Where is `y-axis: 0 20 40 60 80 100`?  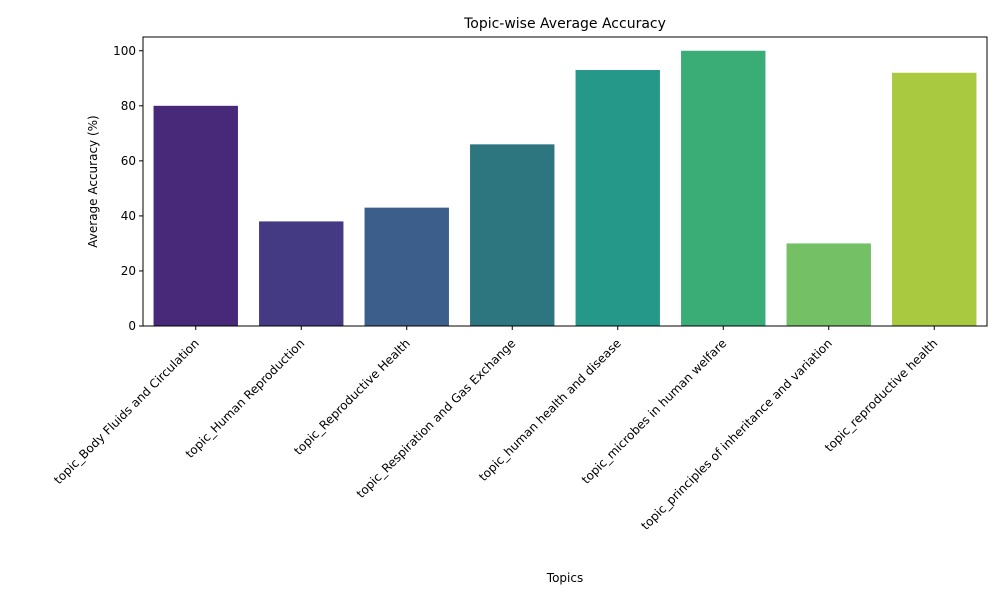
y-axis: 0 20 40 60 80 100 is located at coordinates (128, 188).